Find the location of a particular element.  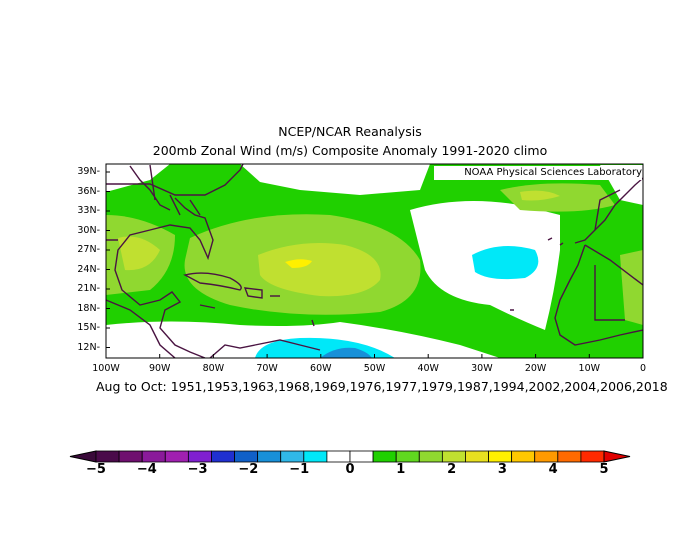

africa-borders is located at coordinates (613, 255).